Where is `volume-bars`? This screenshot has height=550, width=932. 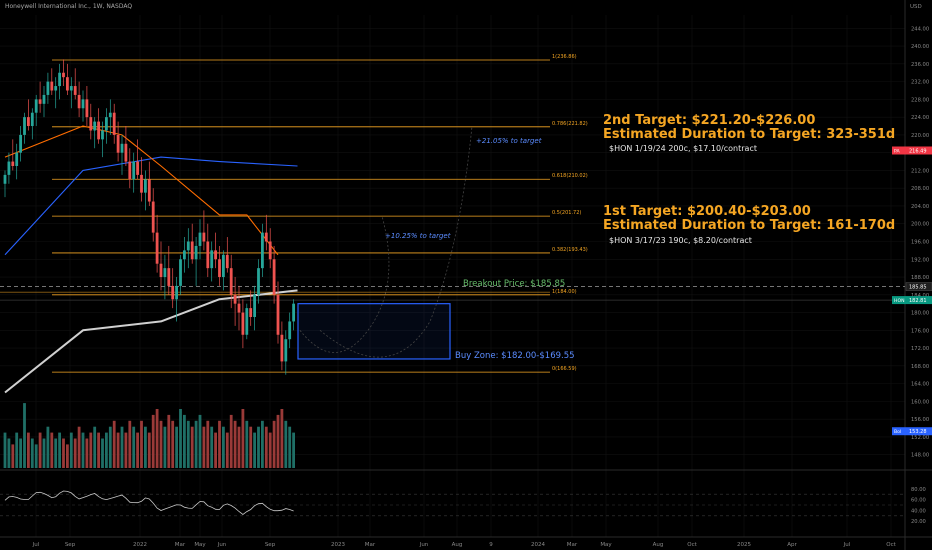 volume-bars is located at coordinates (149, 435).